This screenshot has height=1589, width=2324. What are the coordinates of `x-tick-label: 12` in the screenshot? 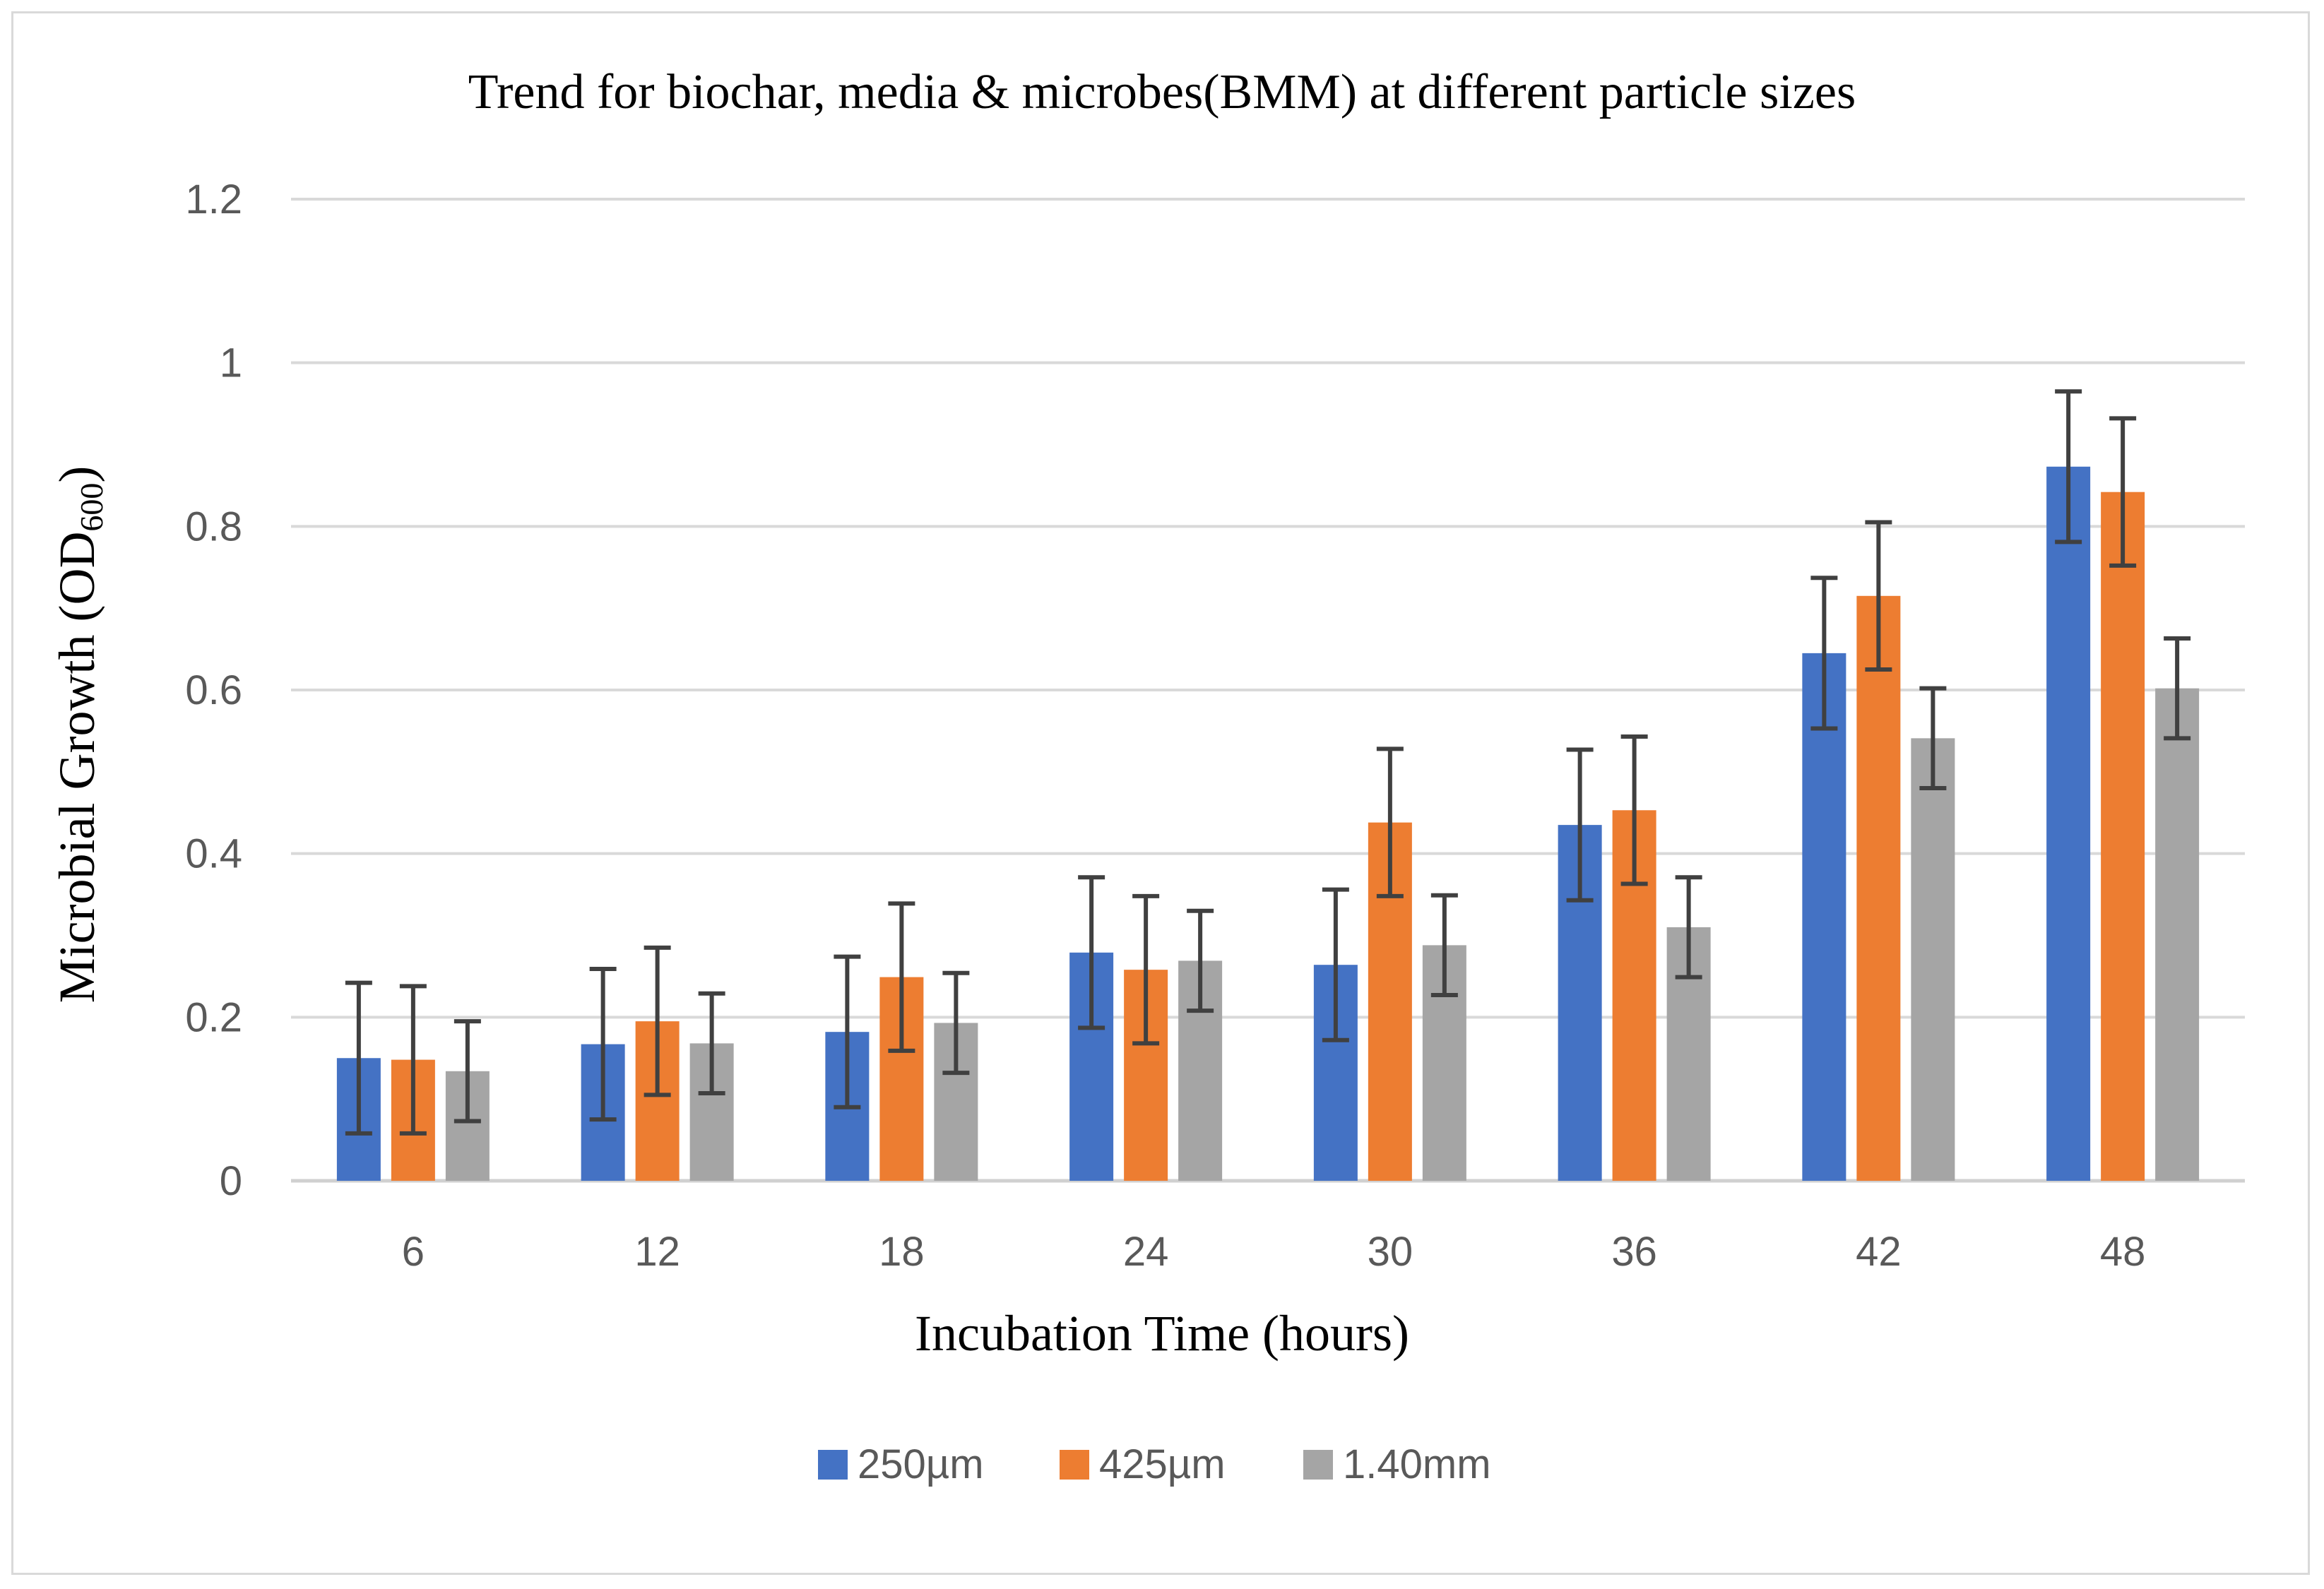 It's located at (657, 1252).